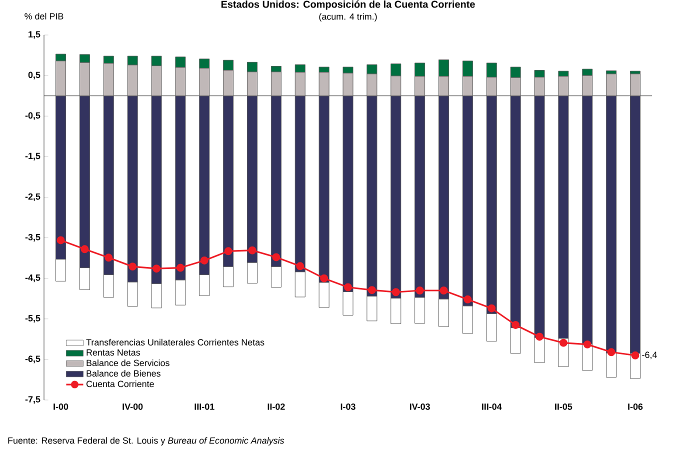 The image size is (678, 452). What do you see at coordinates (32, 238) in the screenshot?
I see `y-tick-label: -3,5` at bounding box center [32, 238].